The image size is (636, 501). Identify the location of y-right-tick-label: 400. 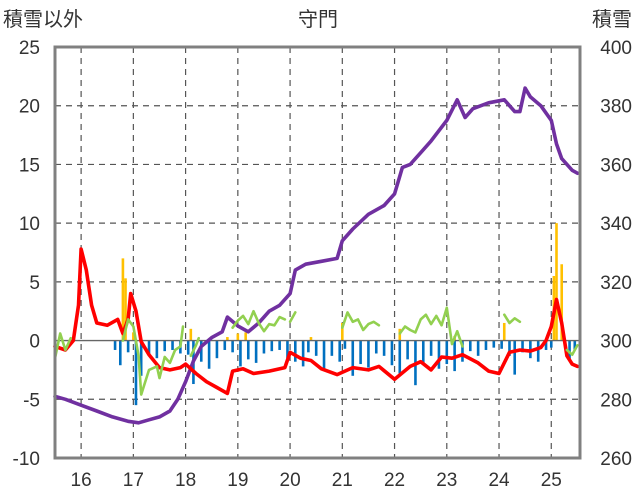
(616, 48).